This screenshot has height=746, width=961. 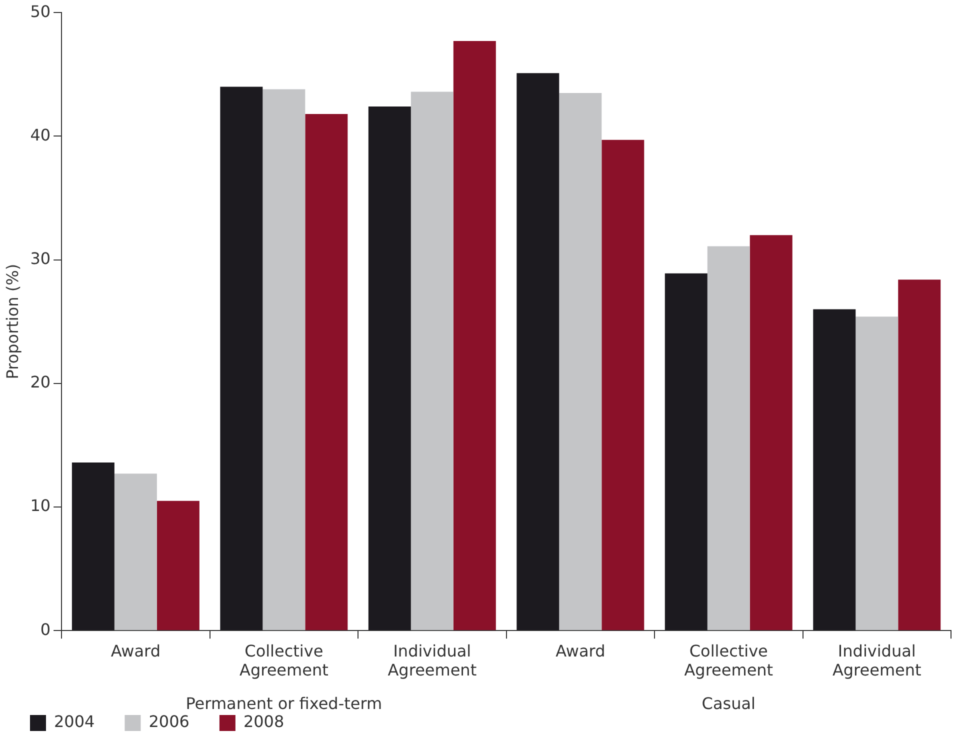 What do you see at coordinates (263, 722) in the screenshot?
I see `legend-label: 2008` at bounding box center [263, 722].